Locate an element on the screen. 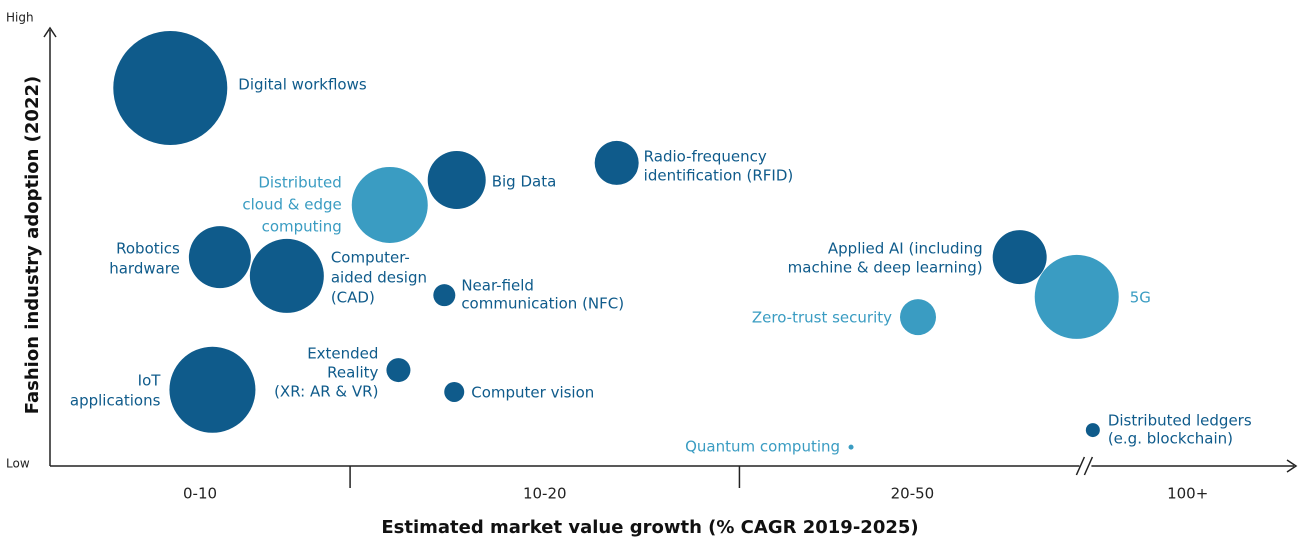 Image resolution: width=1304 pixels, height=541 pixels. bubble-label: Applied AI (including is located at coordinates (905, 249).